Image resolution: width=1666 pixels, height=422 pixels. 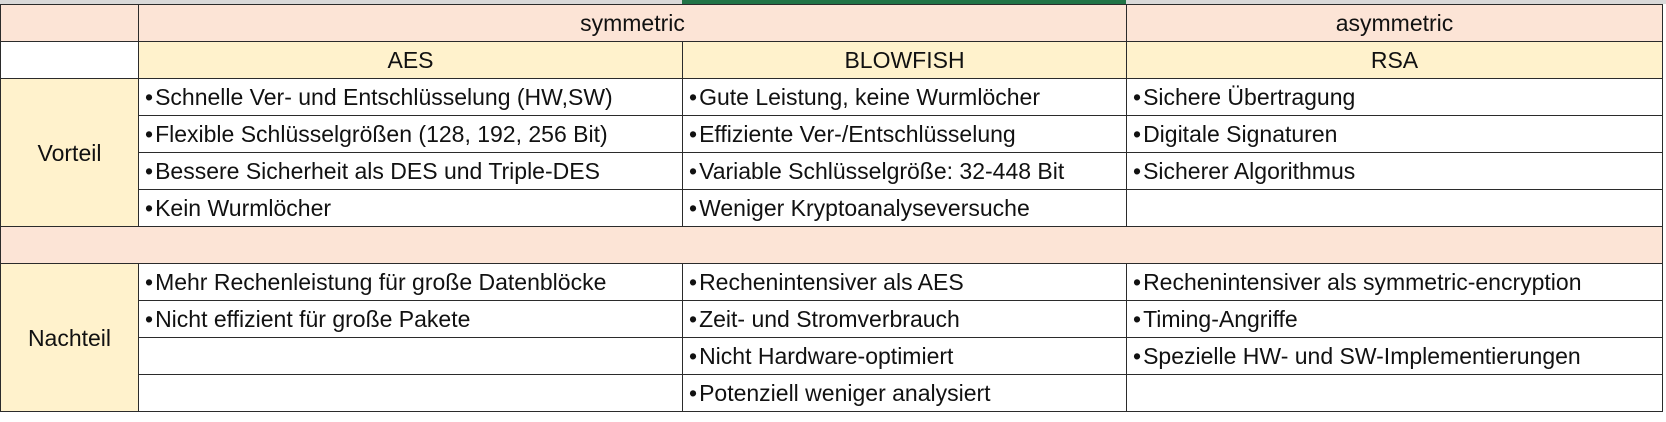 What do you see at coordinates (864, 208) in the screenshot?
I see `cell-text: Weniger Kryptoanalyseversuche` at bounding box center [864, 208].